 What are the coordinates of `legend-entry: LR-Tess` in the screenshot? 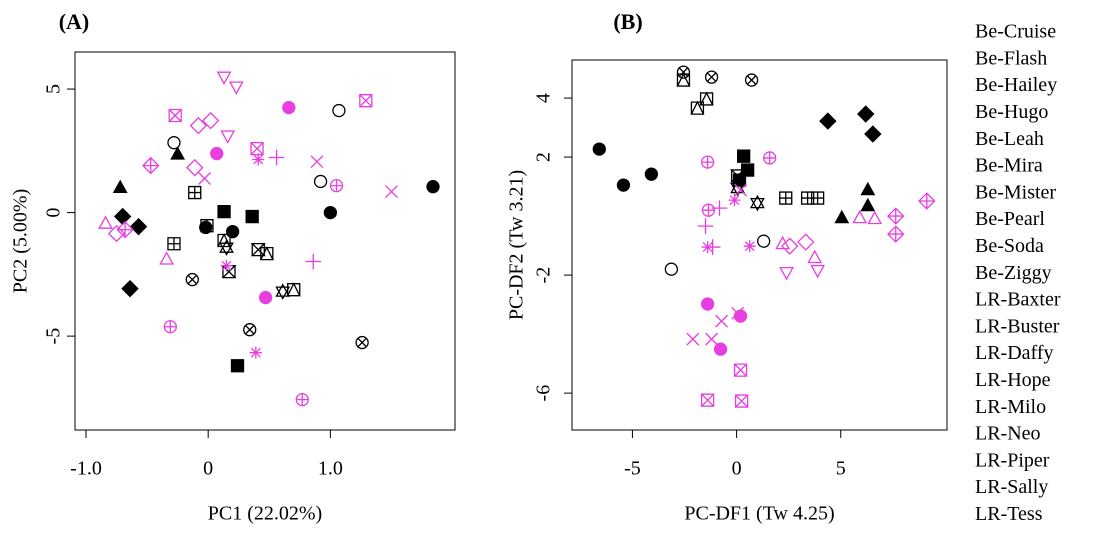 It's located at (1009, 514).